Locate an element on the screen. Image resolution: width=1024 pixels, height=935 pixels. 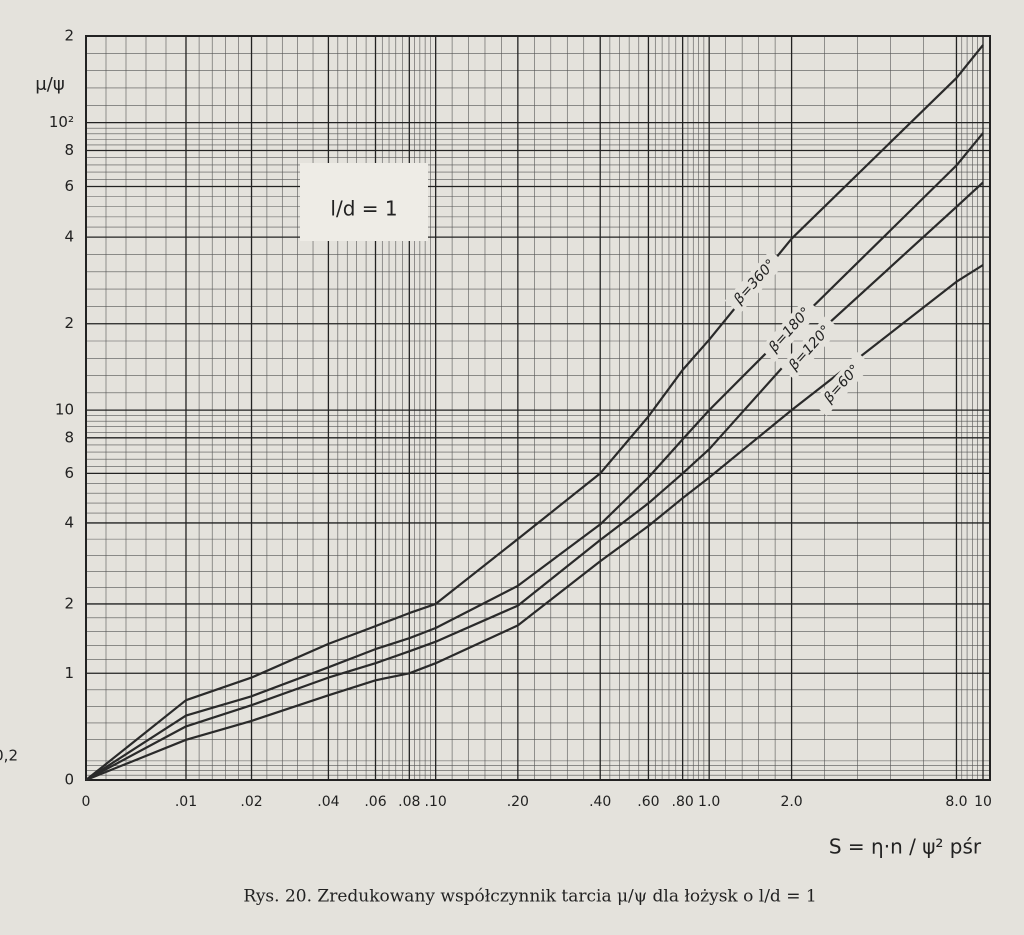
x-tick-label: 1.0 is located at coordinates (709, 802).